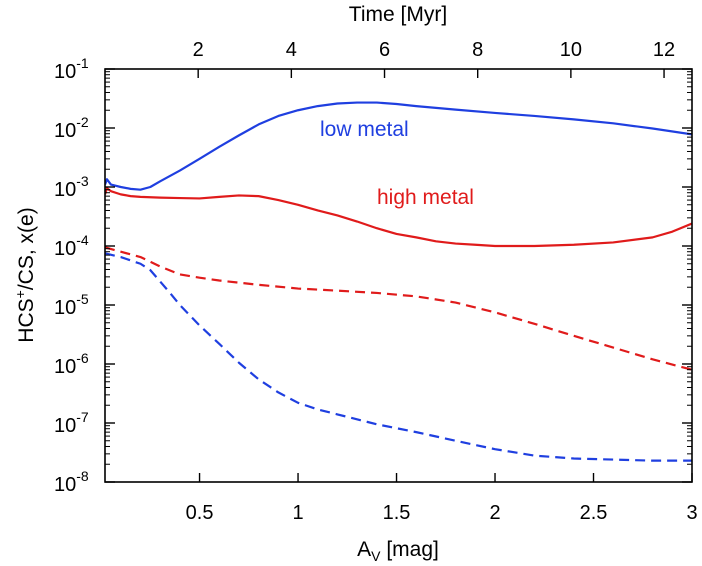 This screenshot has width=702, height=566. I want to click on y-tick-label: 10⁻⁷, so click(71, 423).